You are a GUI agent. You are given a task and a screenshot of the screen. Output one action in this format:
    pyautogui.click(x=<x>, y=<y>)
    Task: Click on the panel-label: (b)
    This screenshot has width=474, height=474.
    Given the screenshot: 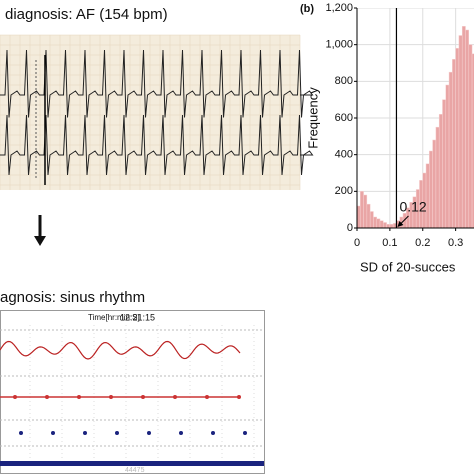 What is the action you would take?
    pyautogui.click(x=307, y=9)
    